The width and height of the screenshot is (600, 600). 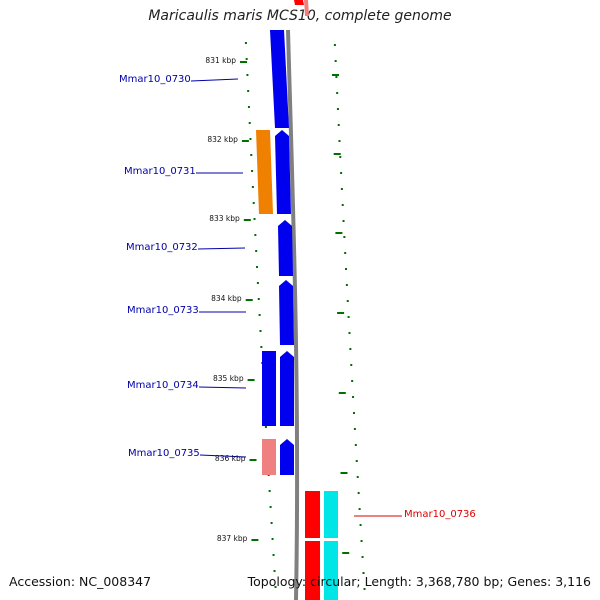 What do you see at coordinates (155, 79) in the screenshot?
I see `gene-label-mmar10_0730: Mmar10_0730` at bounding box center [155, 79].